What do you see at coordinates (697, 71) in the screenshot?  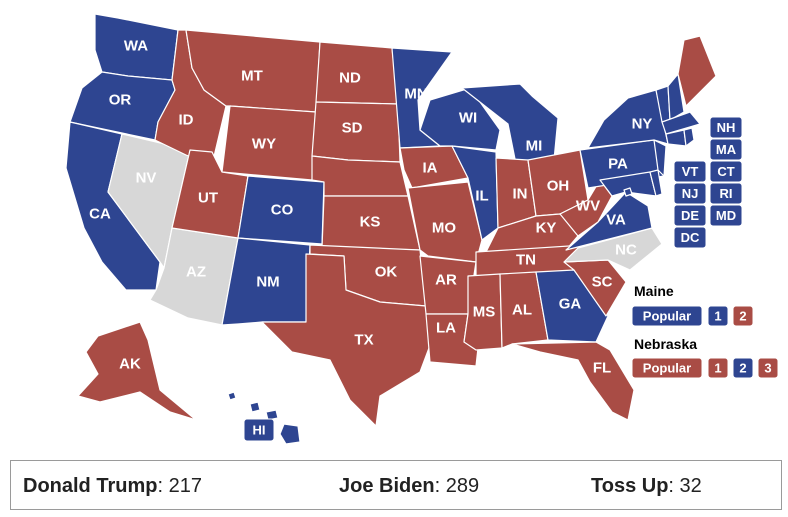 I see `state-me` at bounding box center [697, 71].